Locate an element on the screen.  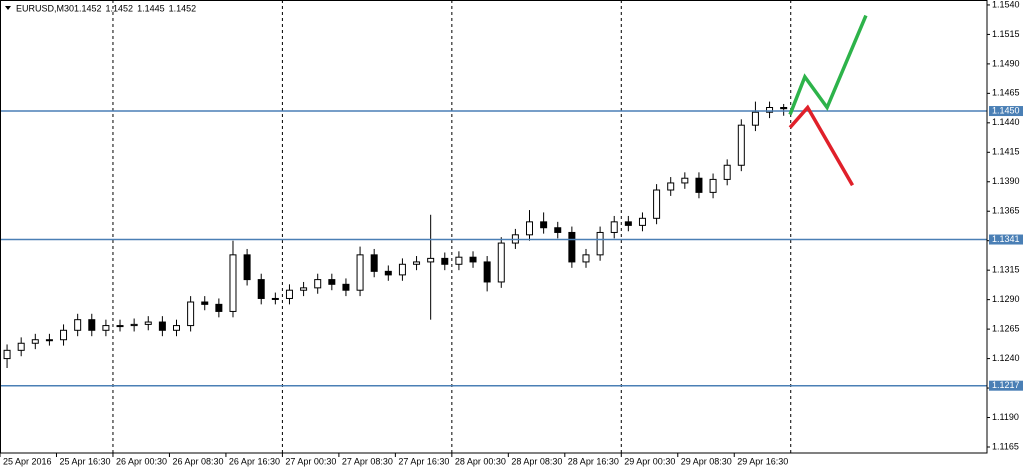
level-label: 1.1341 is located at coordinates (1006, 239).